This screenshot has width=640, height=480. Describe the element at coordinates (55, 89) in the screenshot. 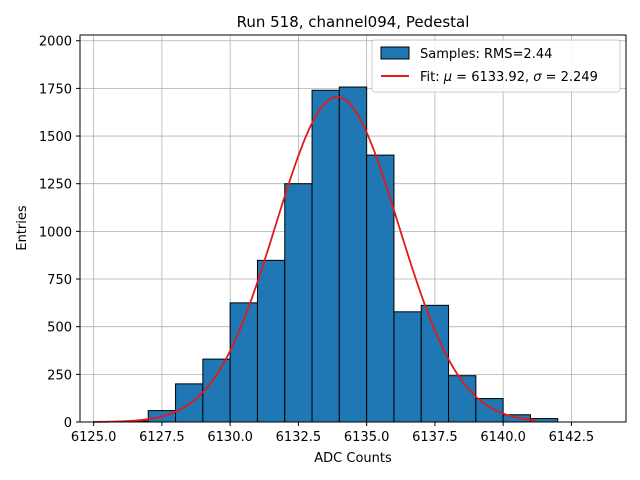

I see `y-tick-label: 1750` at that location.